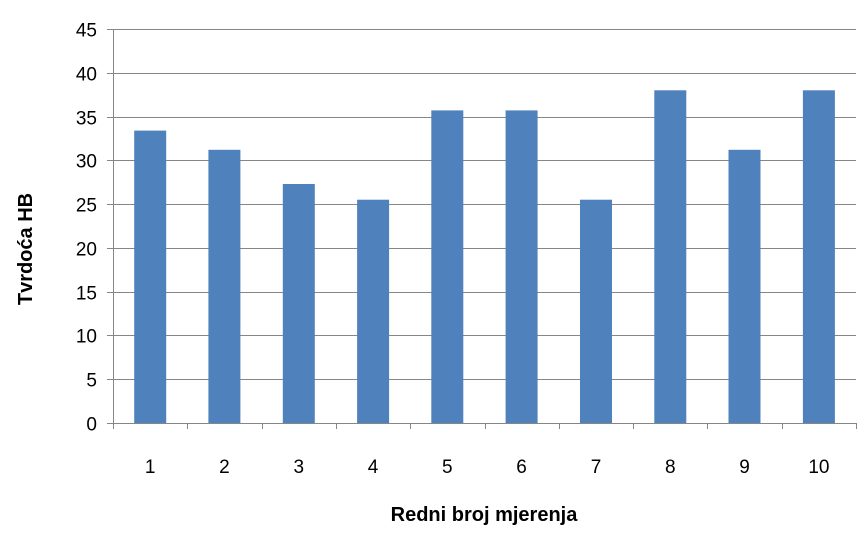 The image size is (861, 537). I want to click on x-tick-label: 8, so click(670, 467).